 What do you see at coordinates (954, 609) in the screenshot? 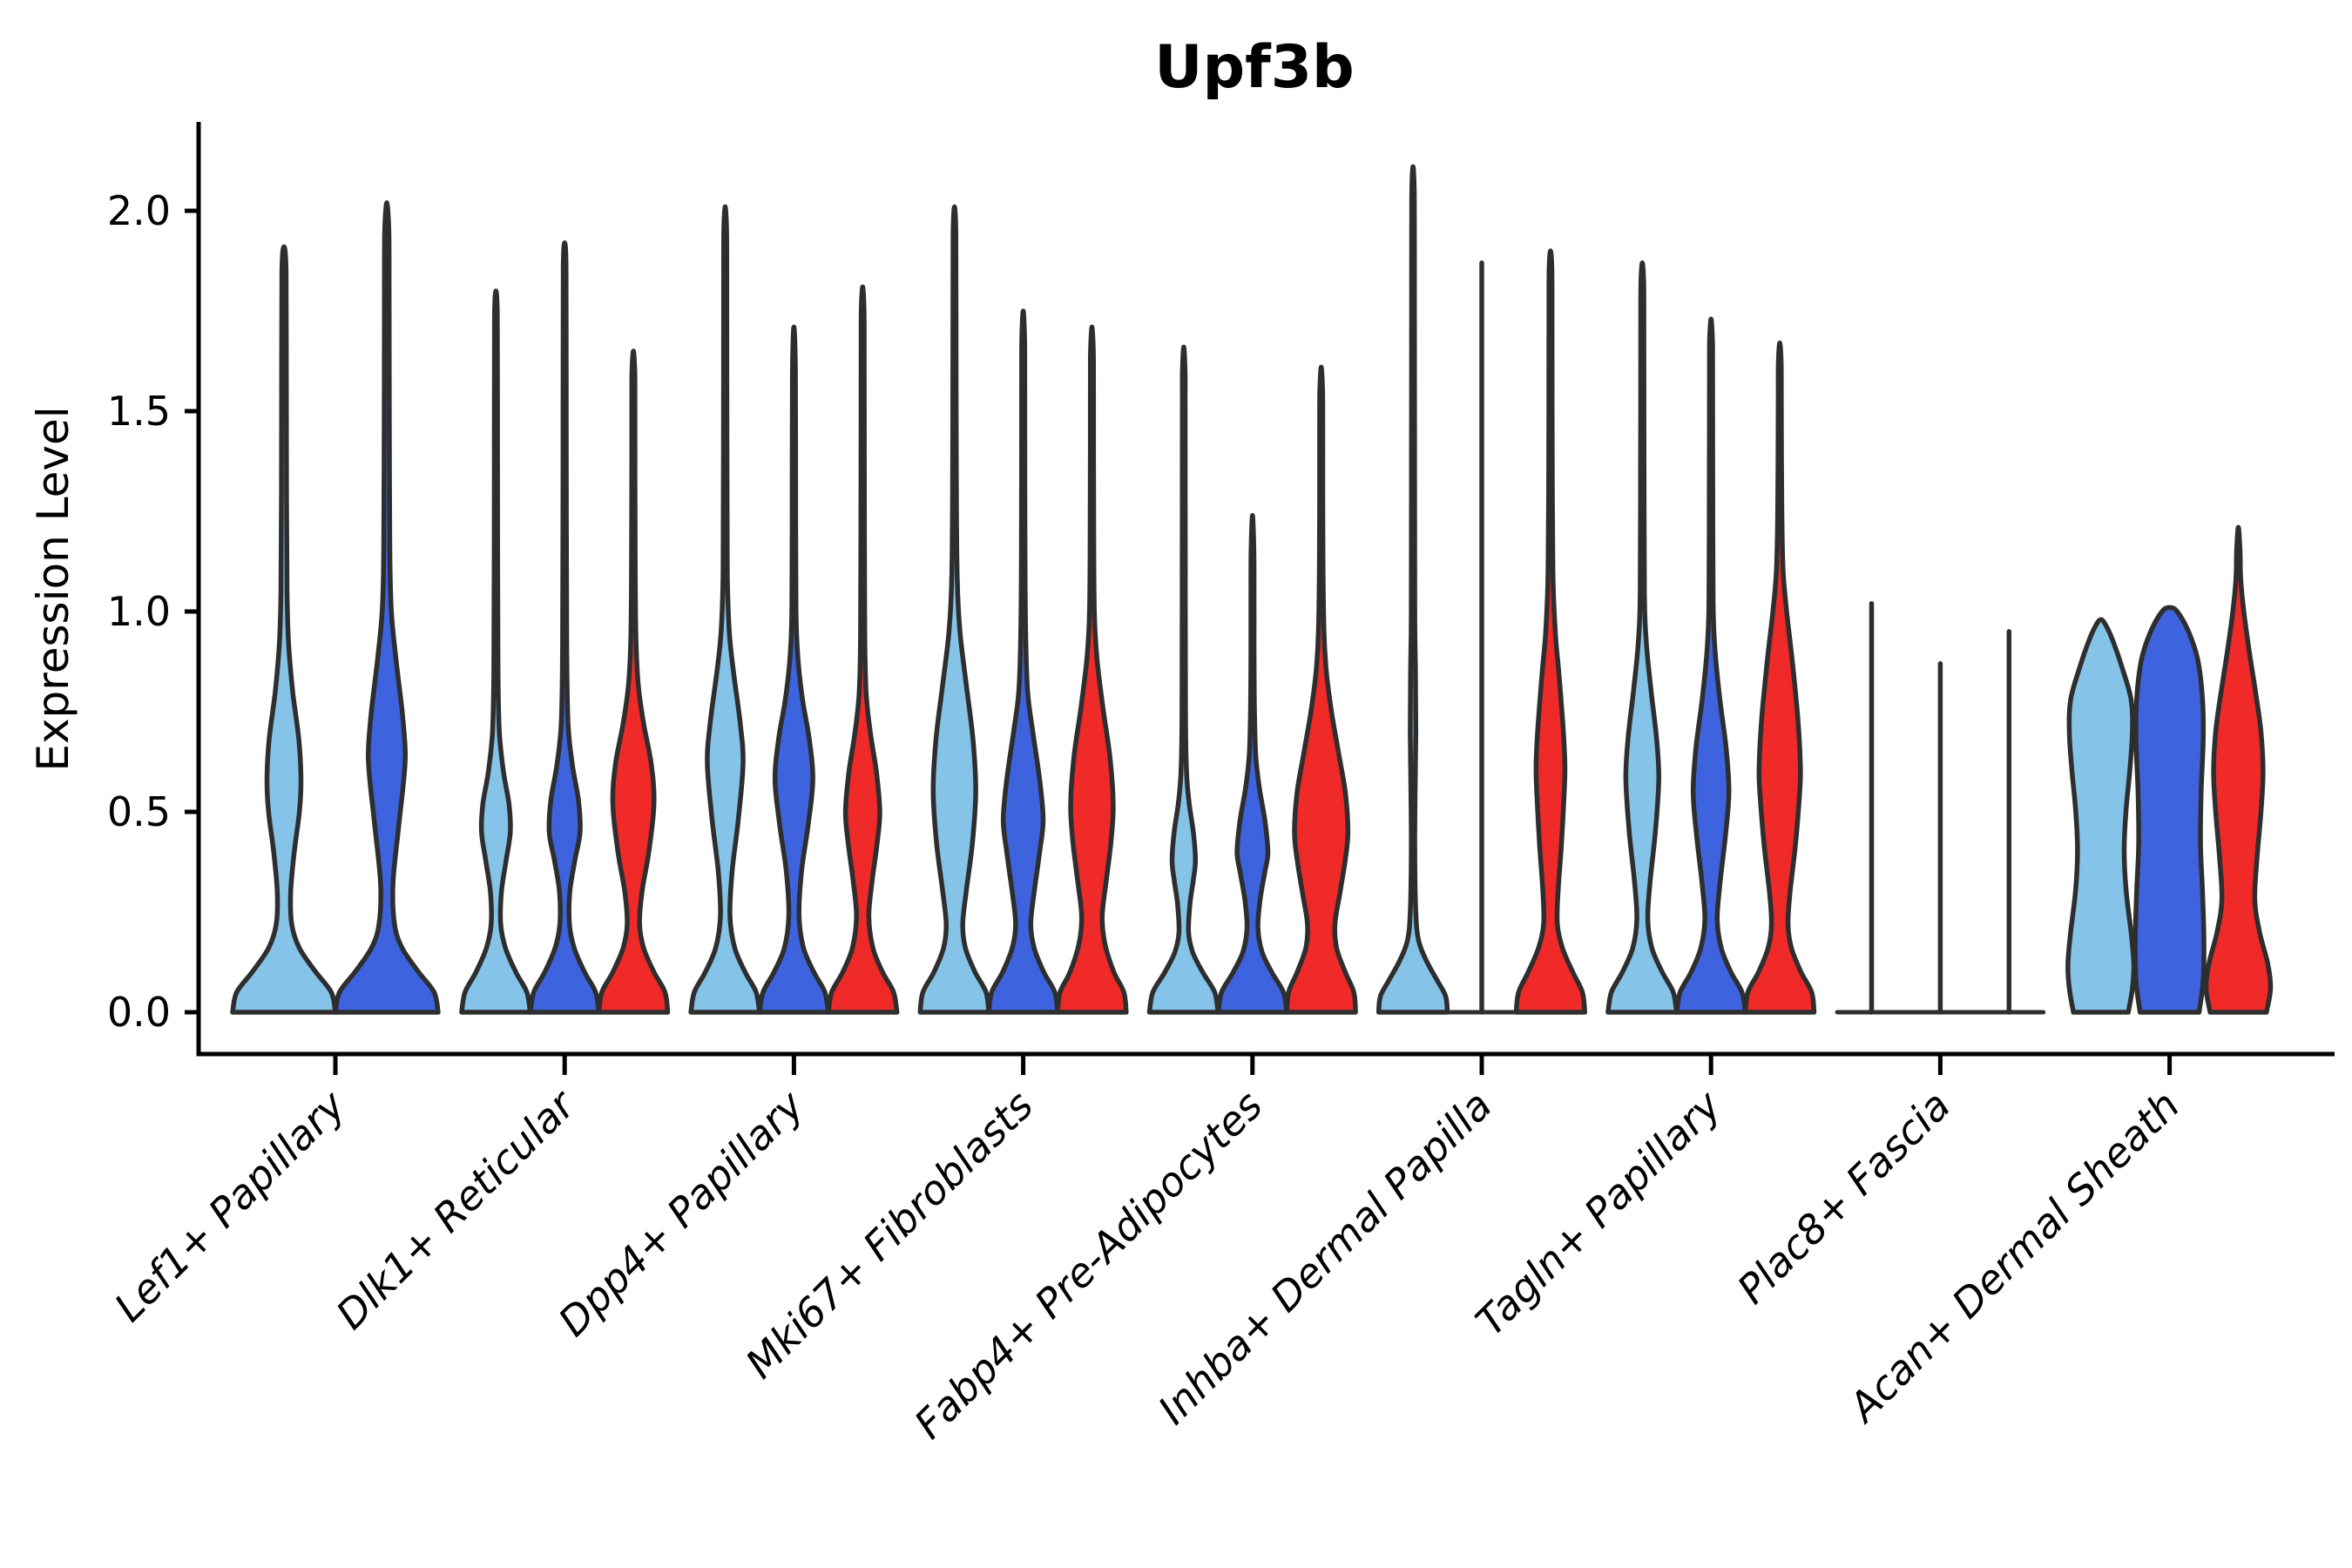
I see `violin-Mki67-Fibroblasts-light_blue` at bounding box center [954, 609].